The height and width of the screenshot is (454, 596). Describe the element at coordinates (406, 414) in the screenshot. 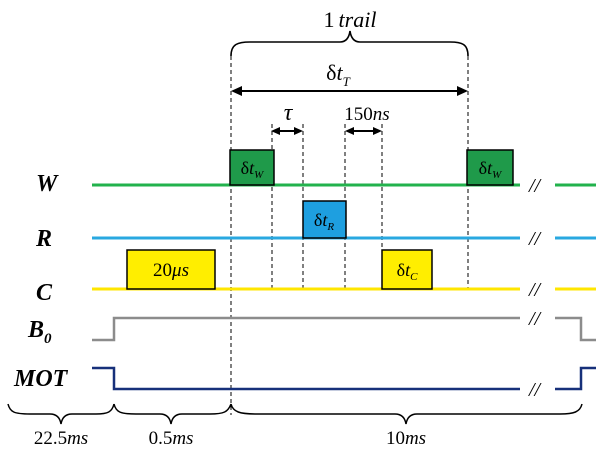

I see `brace-10ms` at that location.